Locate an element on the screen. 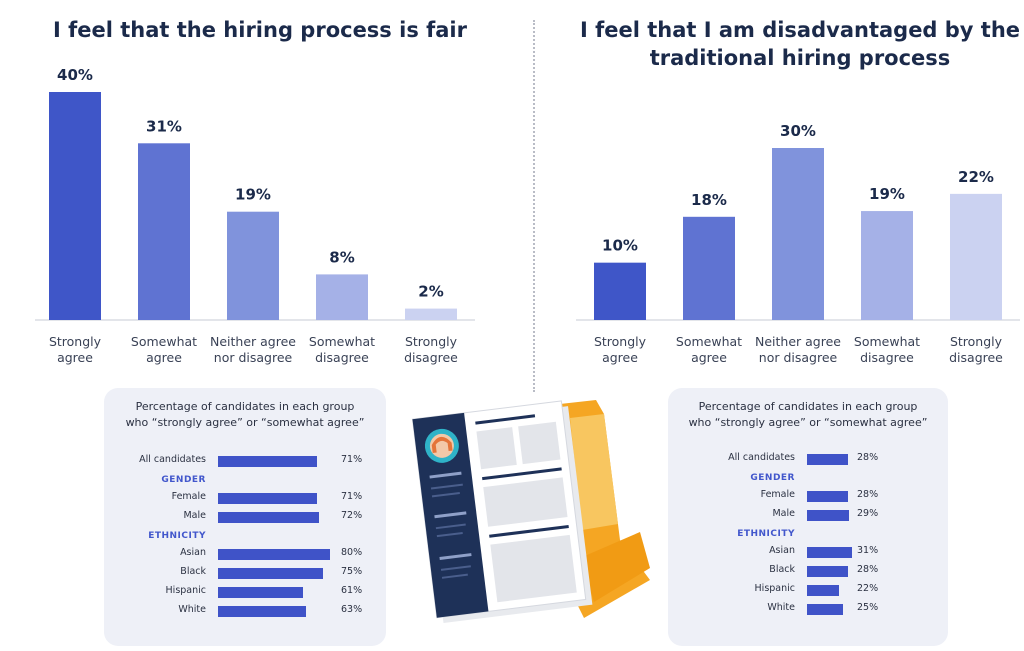 This screenshot has height=651, width=1024. bar-value-label: 30% is located at coordinates (798, 131).